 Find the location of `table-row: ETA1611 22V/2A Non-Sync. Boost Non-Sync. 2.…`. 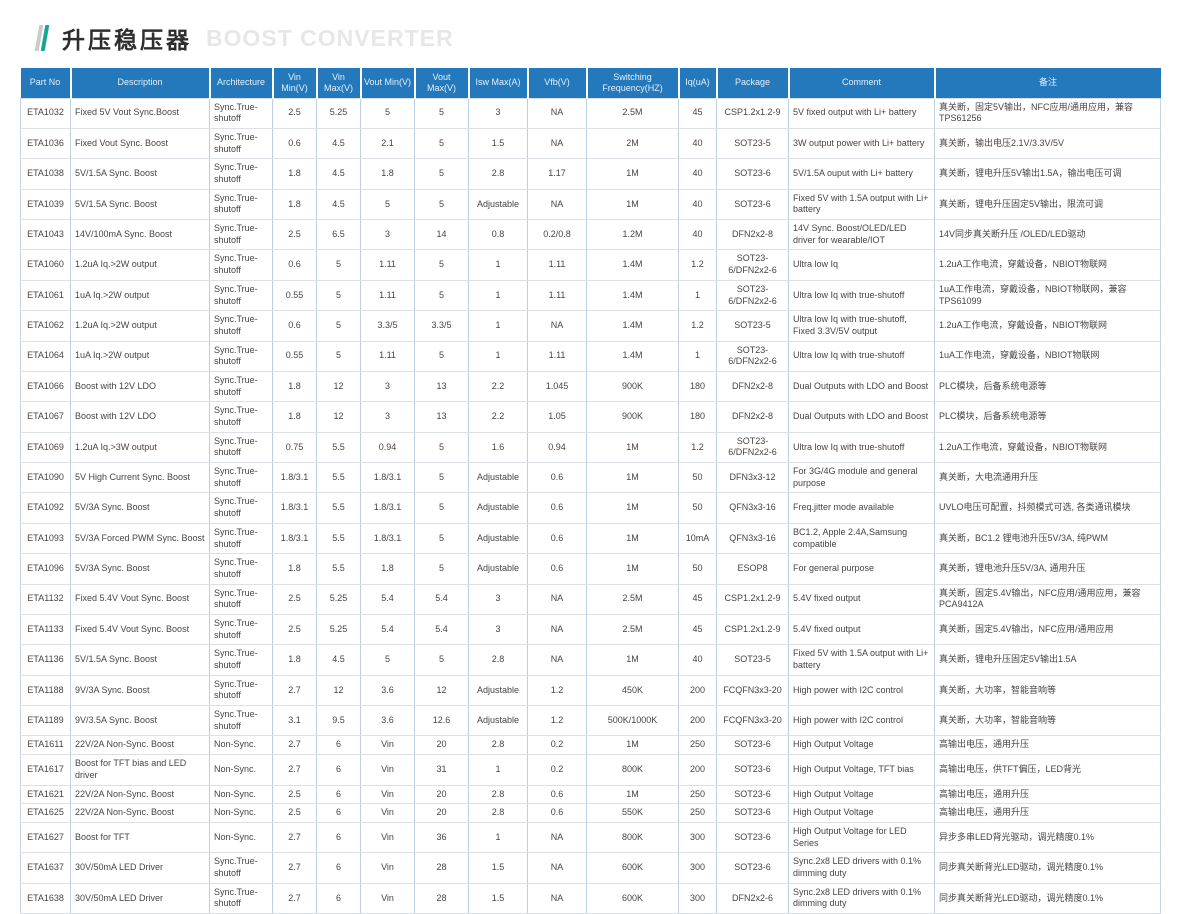

table-row: ETA1611 22V/2A Non-Sync. Boost Non-Sync. 2.… is located at coordinates (590, 745).